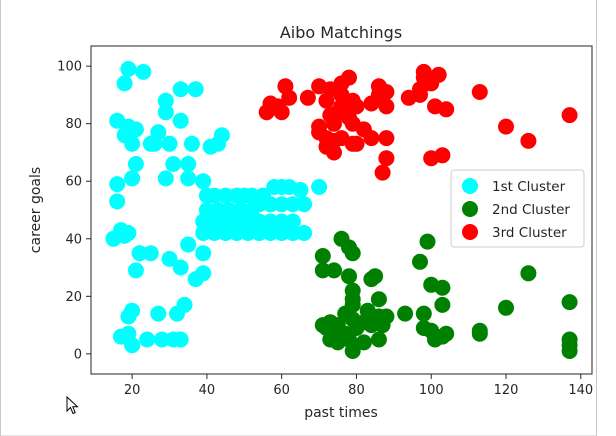 The width and height of the screenshot is (616, 436). What do you see at coordinates (431, 390) in the screenshot?
I see `x-tick-label: 100` at bounding box center [431, 390].